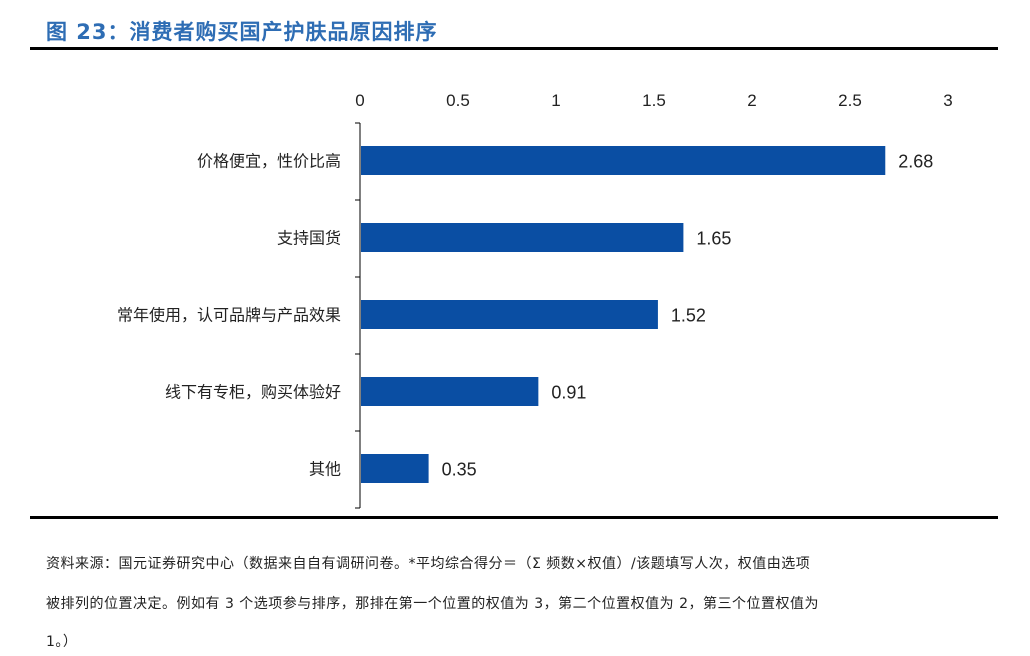 The image size is (1030, 656). What do you see at coordinates (269, 161) in the screenshot?
I see `category-label: 价格便宜，性价比高` at bounding box center [269, 161].